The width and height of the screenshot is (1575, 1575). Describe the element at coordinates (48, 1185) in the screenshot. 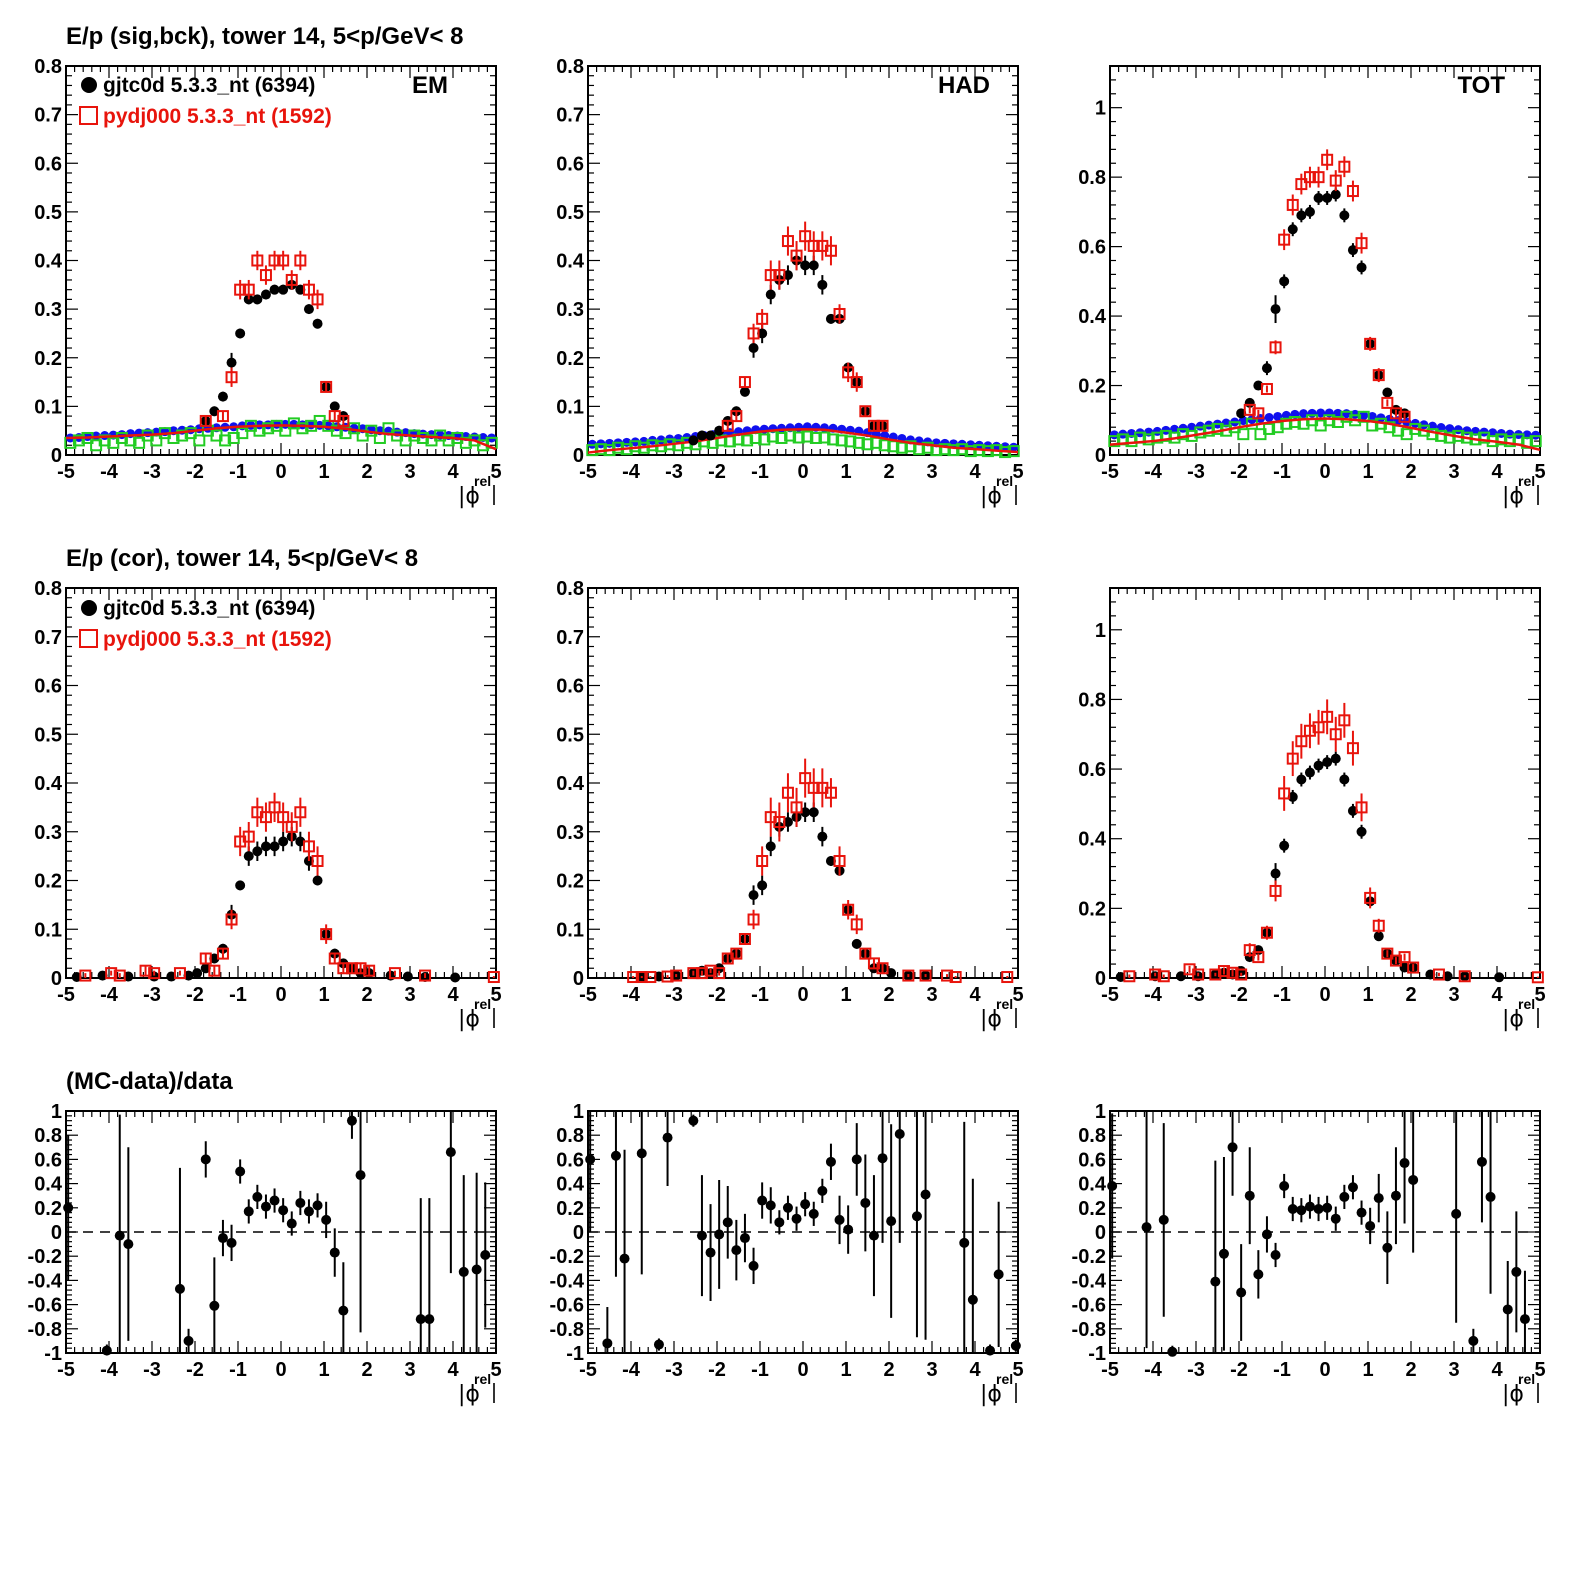

I see `y-tick-label: 0.4` at that location.